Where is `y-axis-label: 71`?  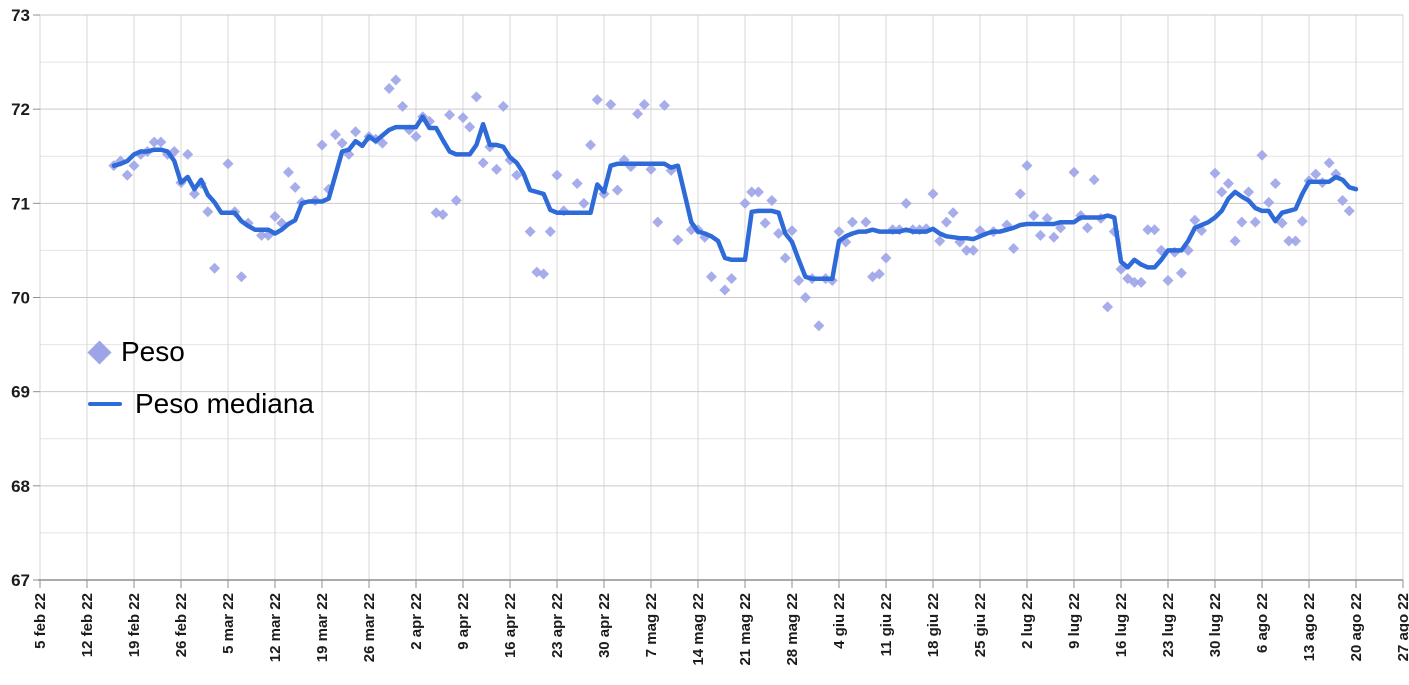
y-axis-label: 71 is located at coordinates (20, 203).